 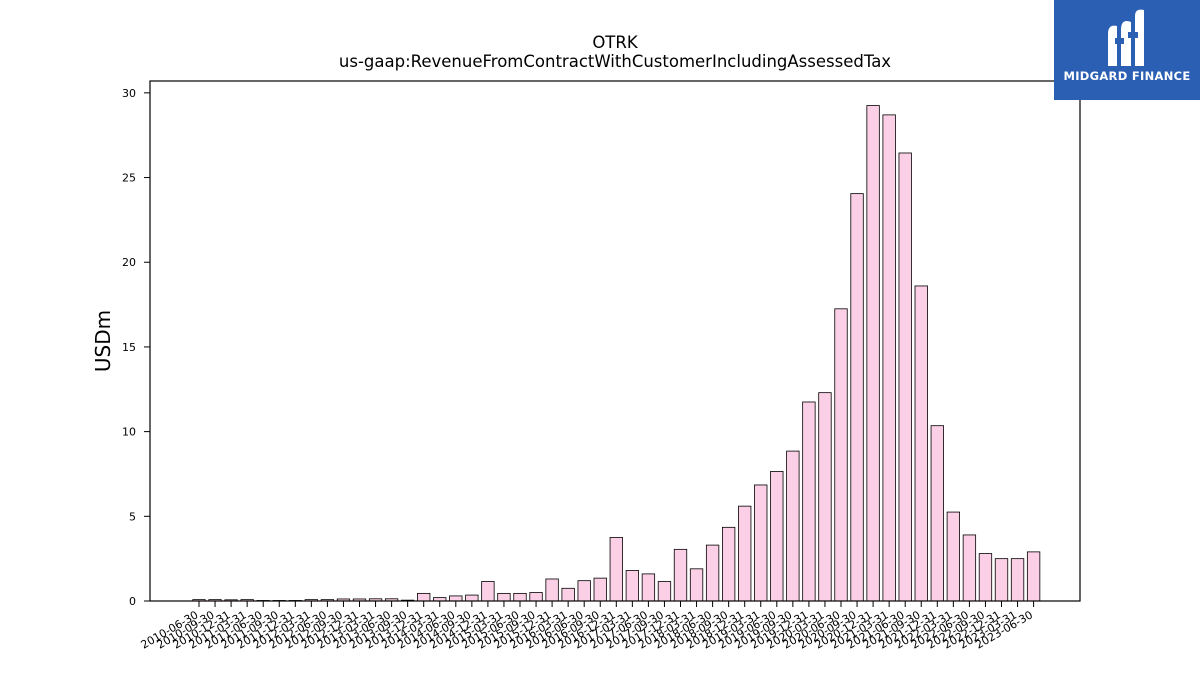 What do you see at coordinates (129, 178) in the screenshot?
I see `y-tick-label: 25` at bounding box center [129, 178].